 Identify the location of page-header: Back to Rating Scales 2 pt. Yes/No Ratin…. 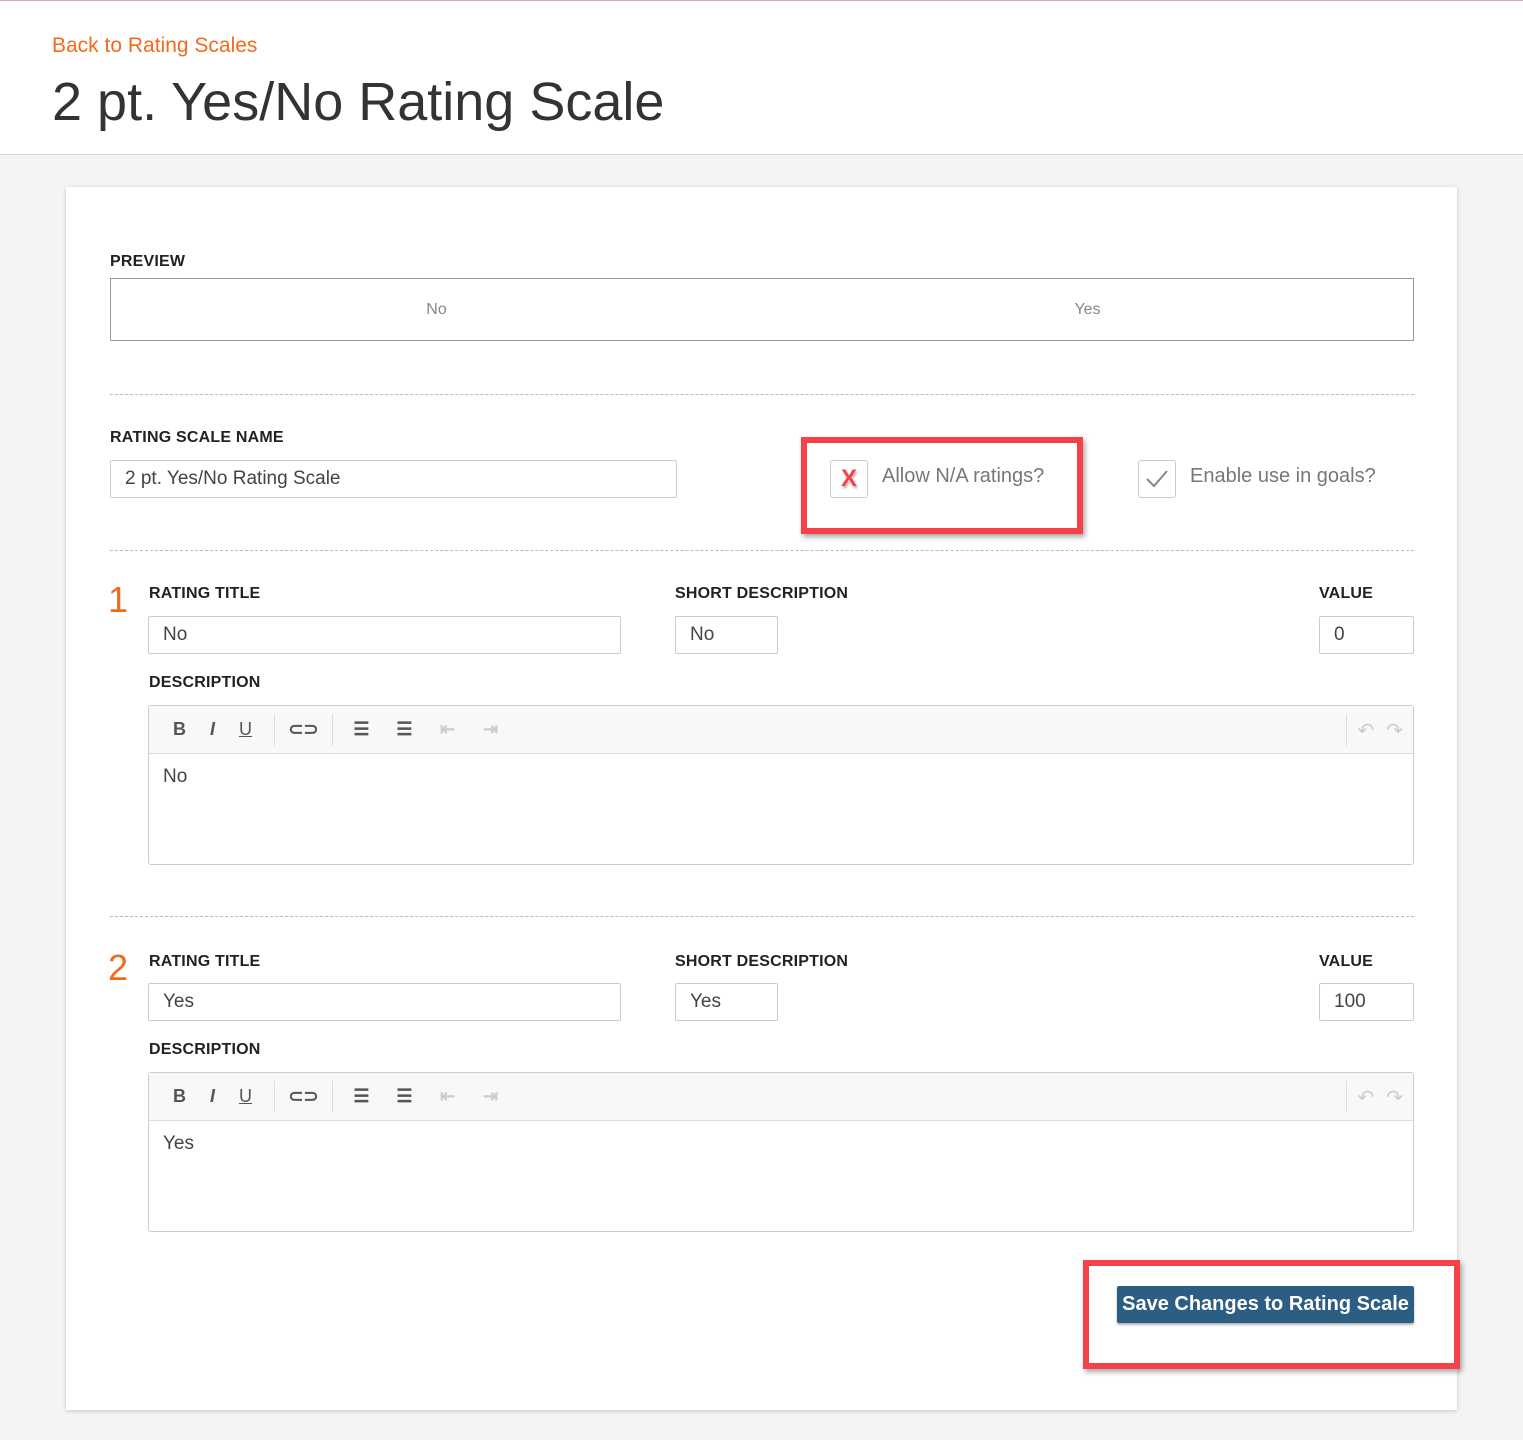
(761, 77).